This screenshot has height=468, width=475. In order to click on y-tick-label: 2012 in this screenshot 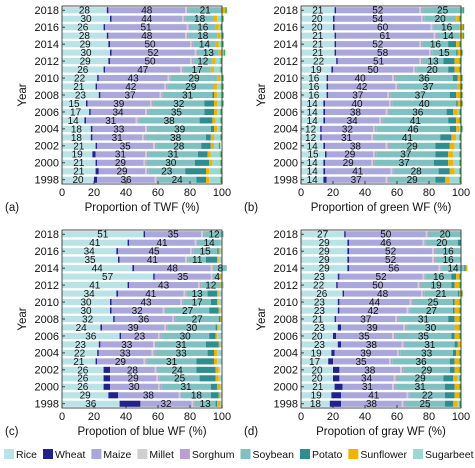, I will do `click(47, 62)`.